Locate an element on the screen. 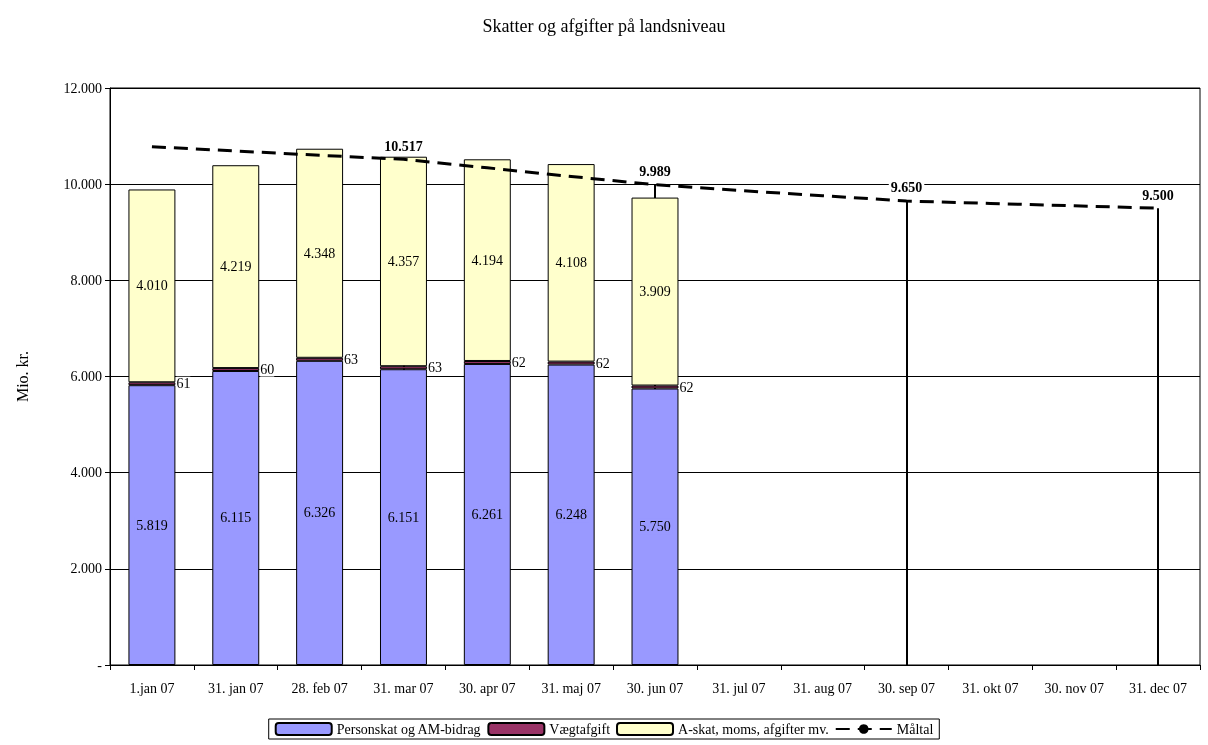 The height and width of the screenshot is (745, 1208). data-label: 61 is located at coordinates (183, 384).